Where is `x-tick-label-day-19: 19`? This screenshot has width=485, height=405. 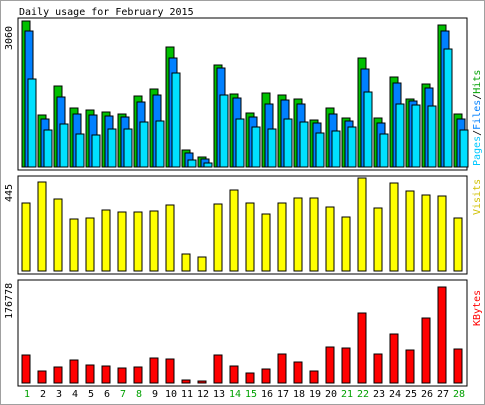
x-tick-label-day-19: 19 is located at coordinates (315, 394).